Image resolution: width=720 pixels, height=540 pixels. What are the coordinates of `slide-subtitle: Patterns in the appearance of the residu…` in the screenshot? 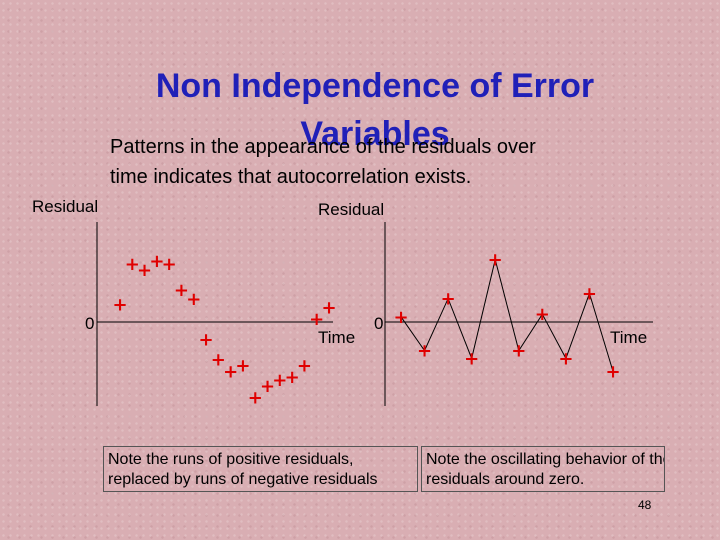 It's located at (410, 162).